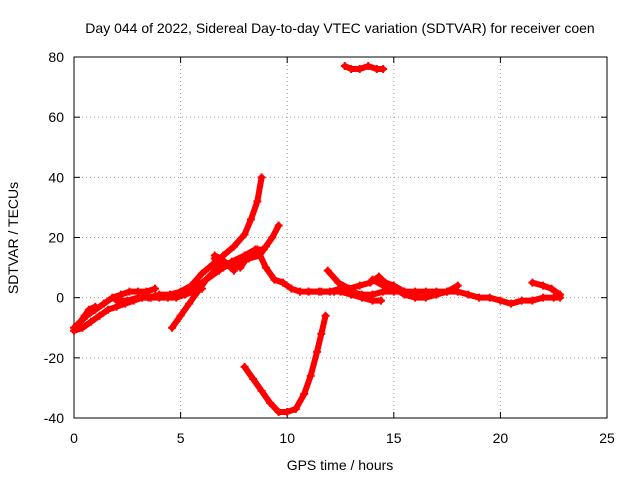  I want to click on series-track-i, so click(224, 263).